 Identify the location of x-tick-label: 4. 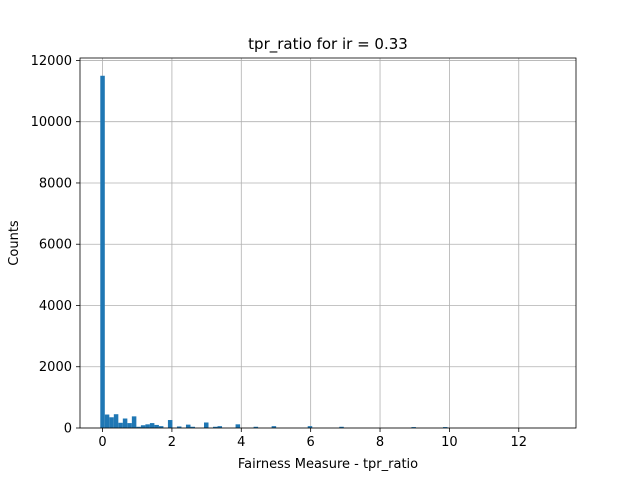
(241, 442).